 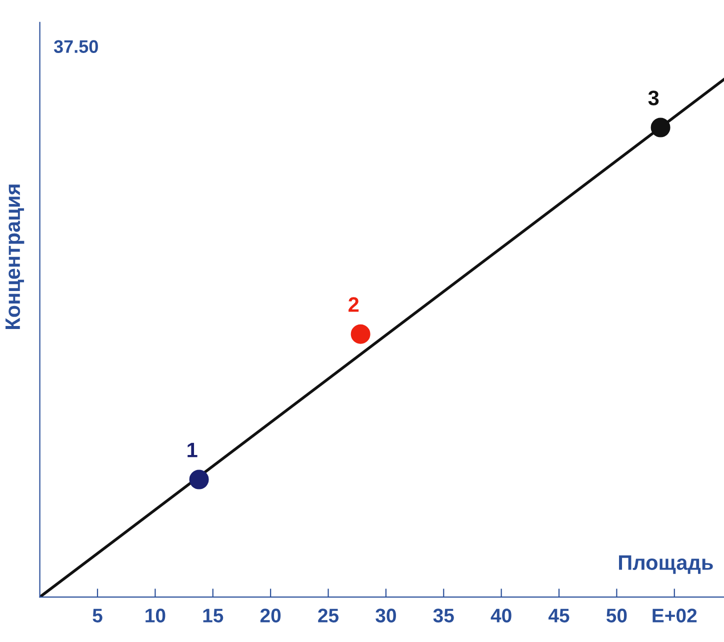 What do you see at coordinates (328, 615) in the screenshot?
I see `x-tick-label: 25` at bounding box center [328, 615].